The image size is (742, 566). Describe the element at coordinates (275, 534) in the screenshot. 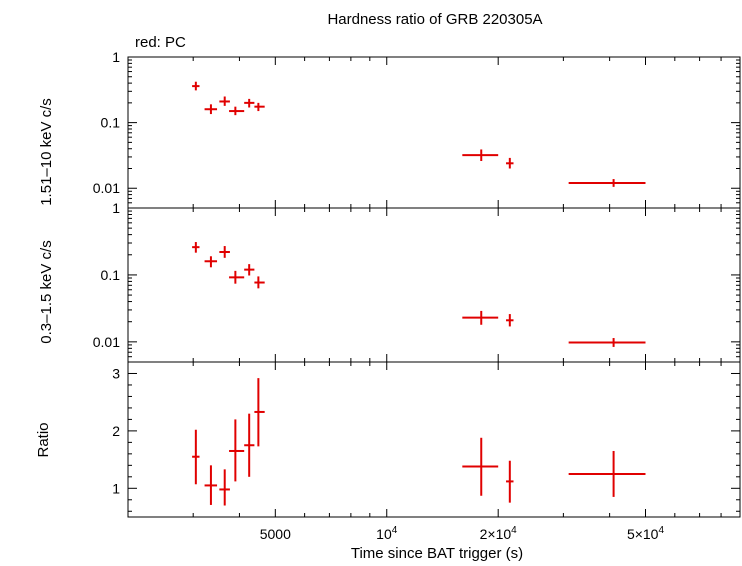

I see `x-tick-label: 5000` at that location.